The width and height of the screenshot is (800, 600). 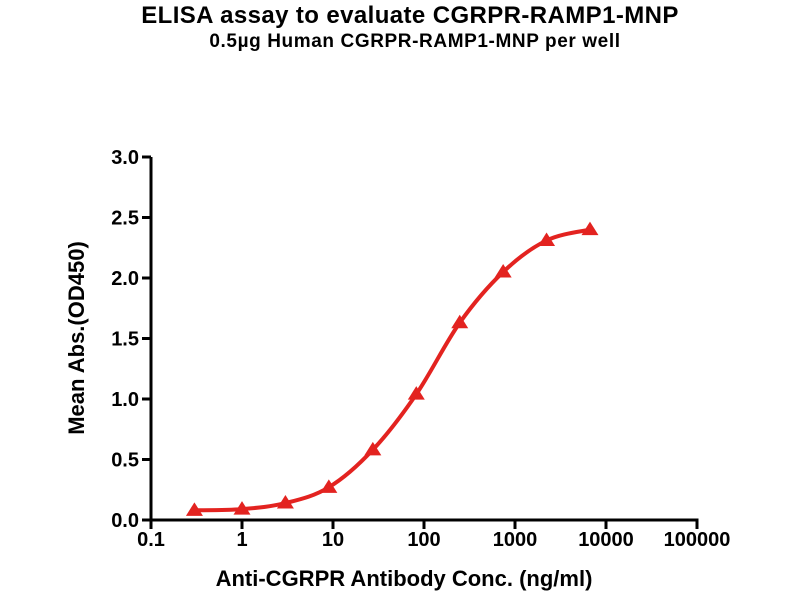 What do you see at coordinates (423, 540) in the screenshot?
I see `x-tick-label: 100` at bounding box center [423, 540].